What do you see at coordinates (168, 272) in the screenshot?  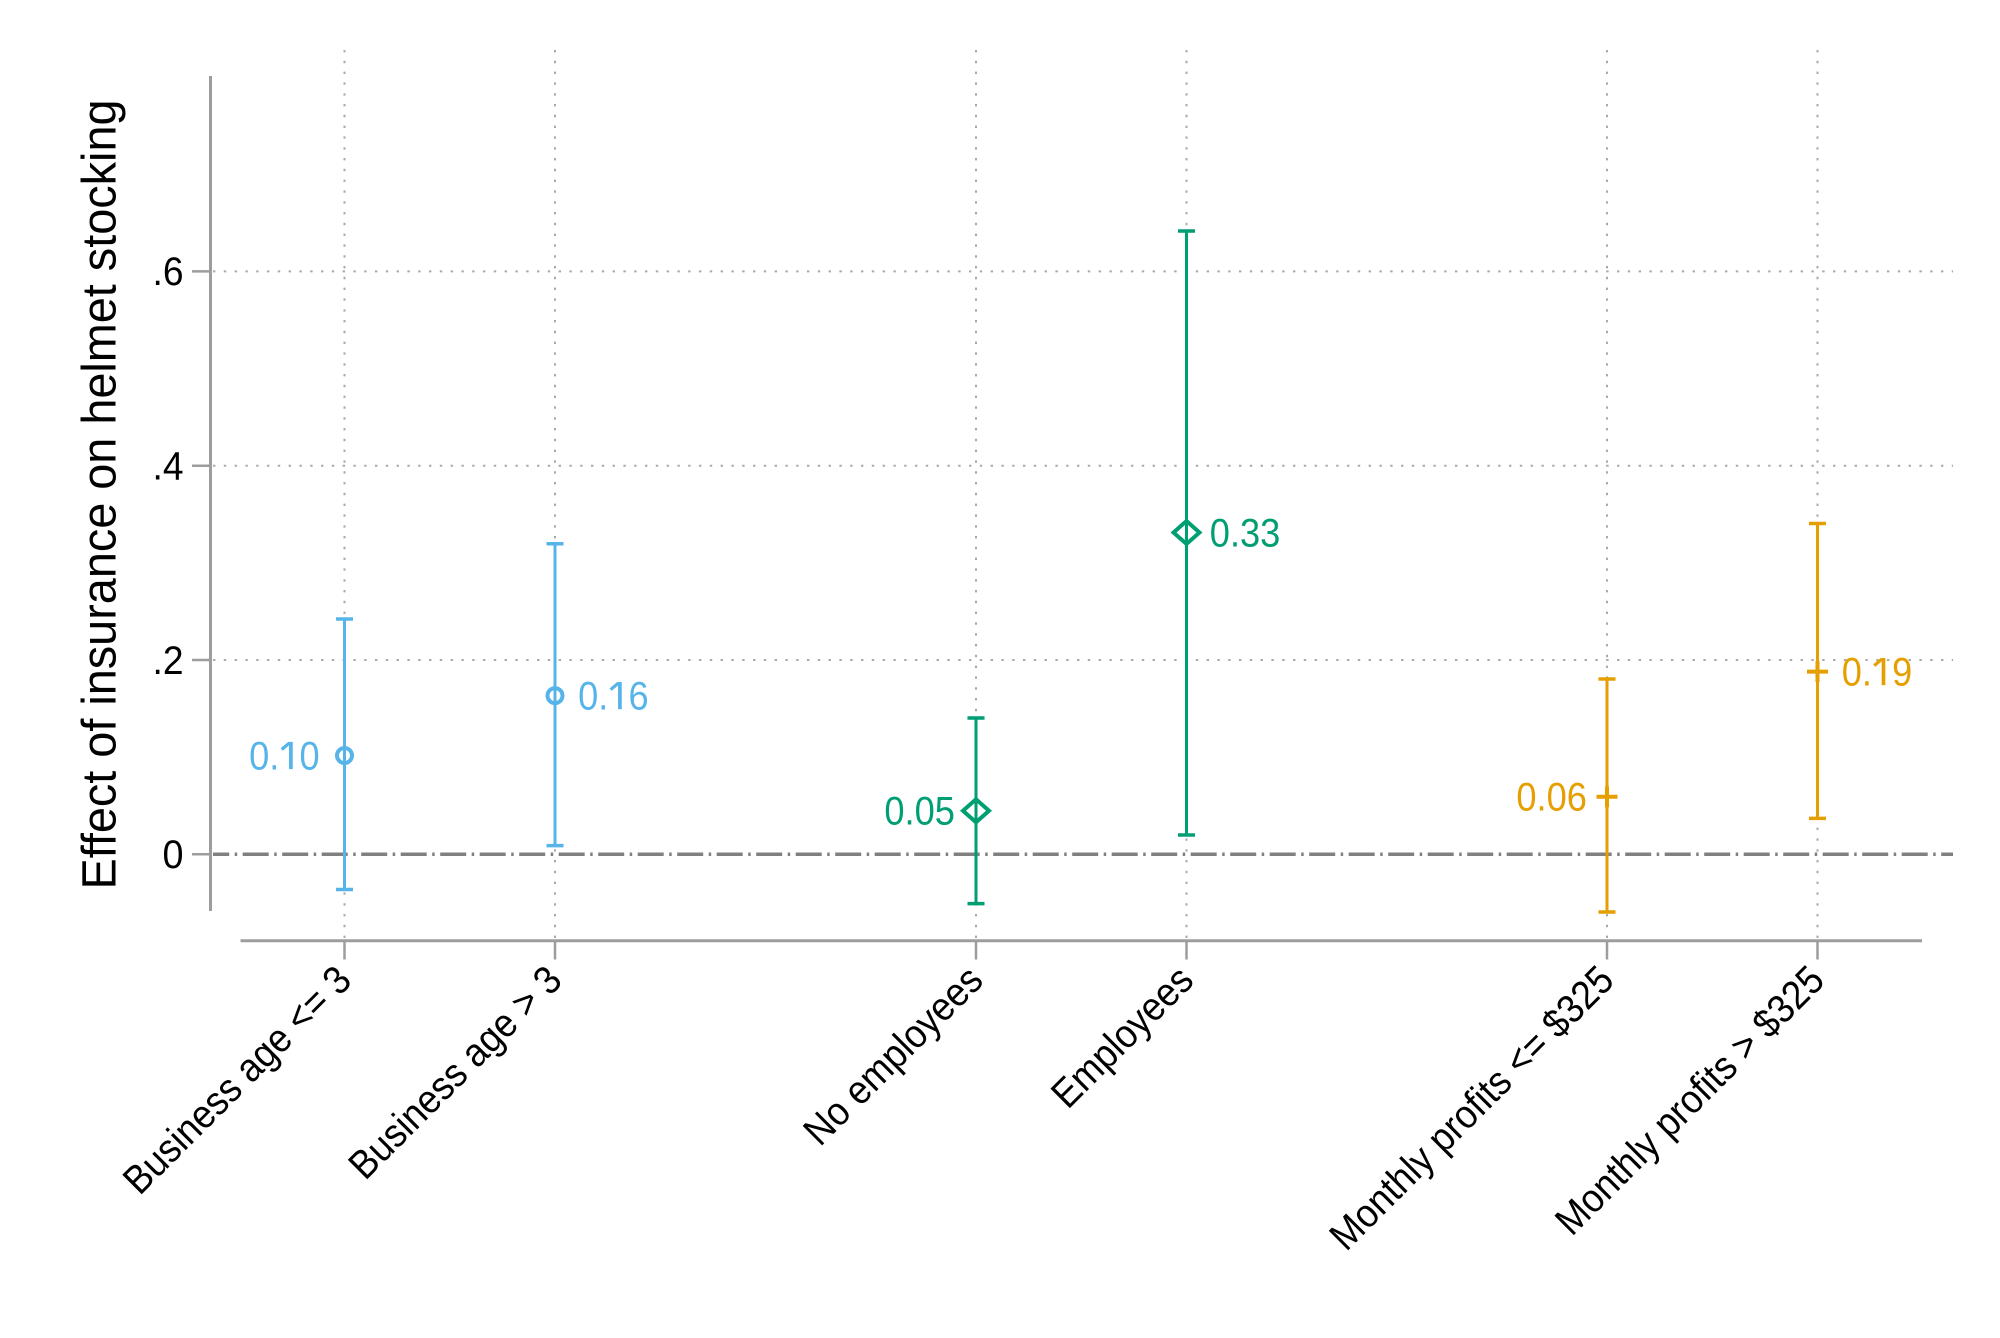 I see `svg-text: .6` at bounding box center [168, 272].